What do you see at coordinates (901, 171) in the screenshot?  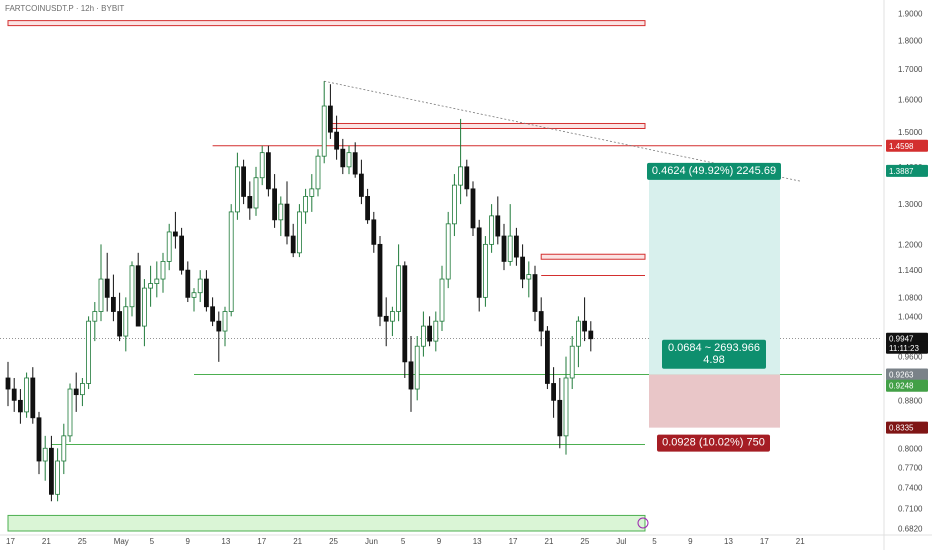 I see `axis-price-label: 1.3887` at bounding box center [901, 171].